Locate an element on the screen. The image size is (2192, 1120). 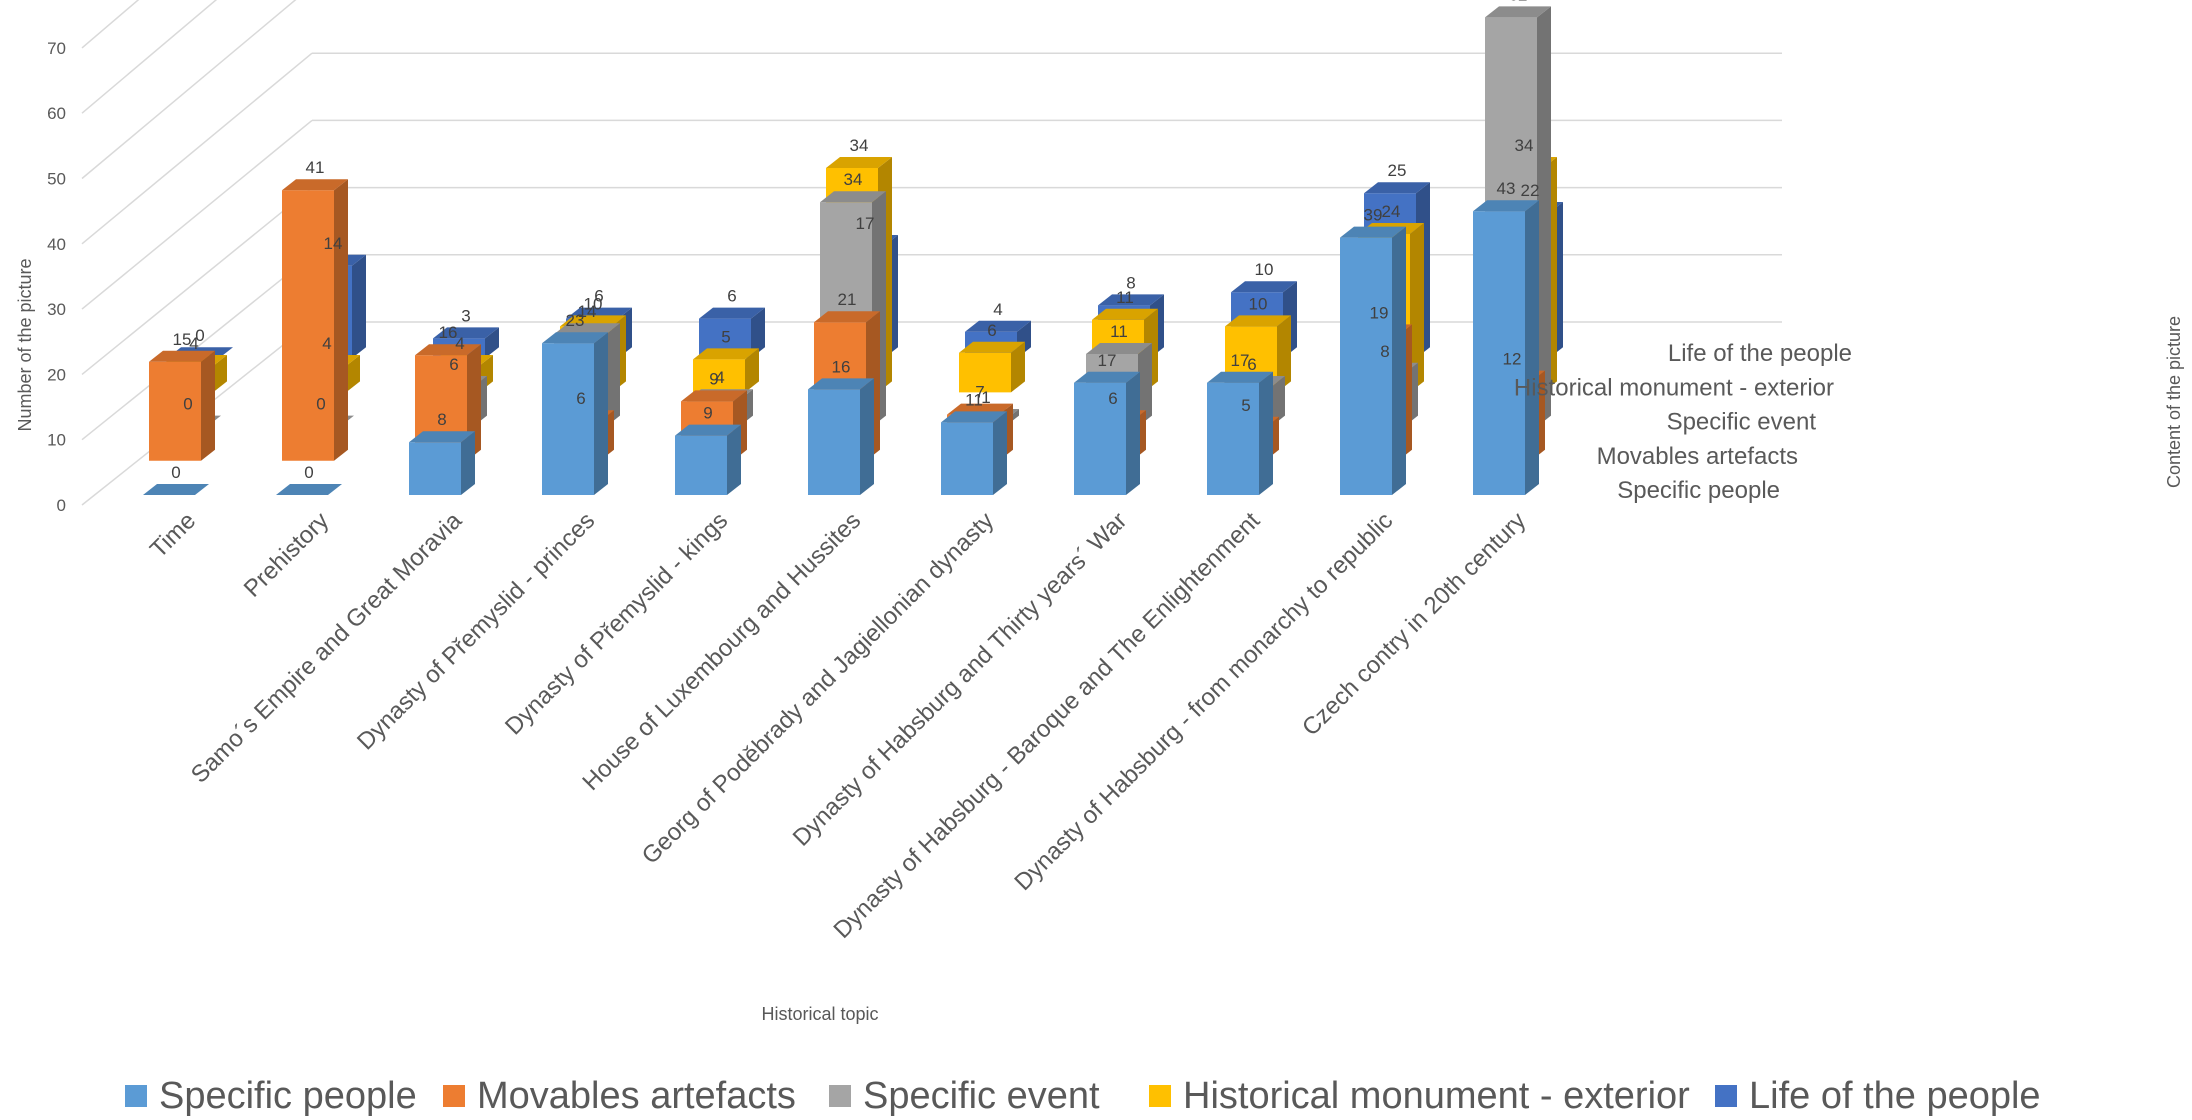
data-label: 8 is located at coordinates (1384, 351).